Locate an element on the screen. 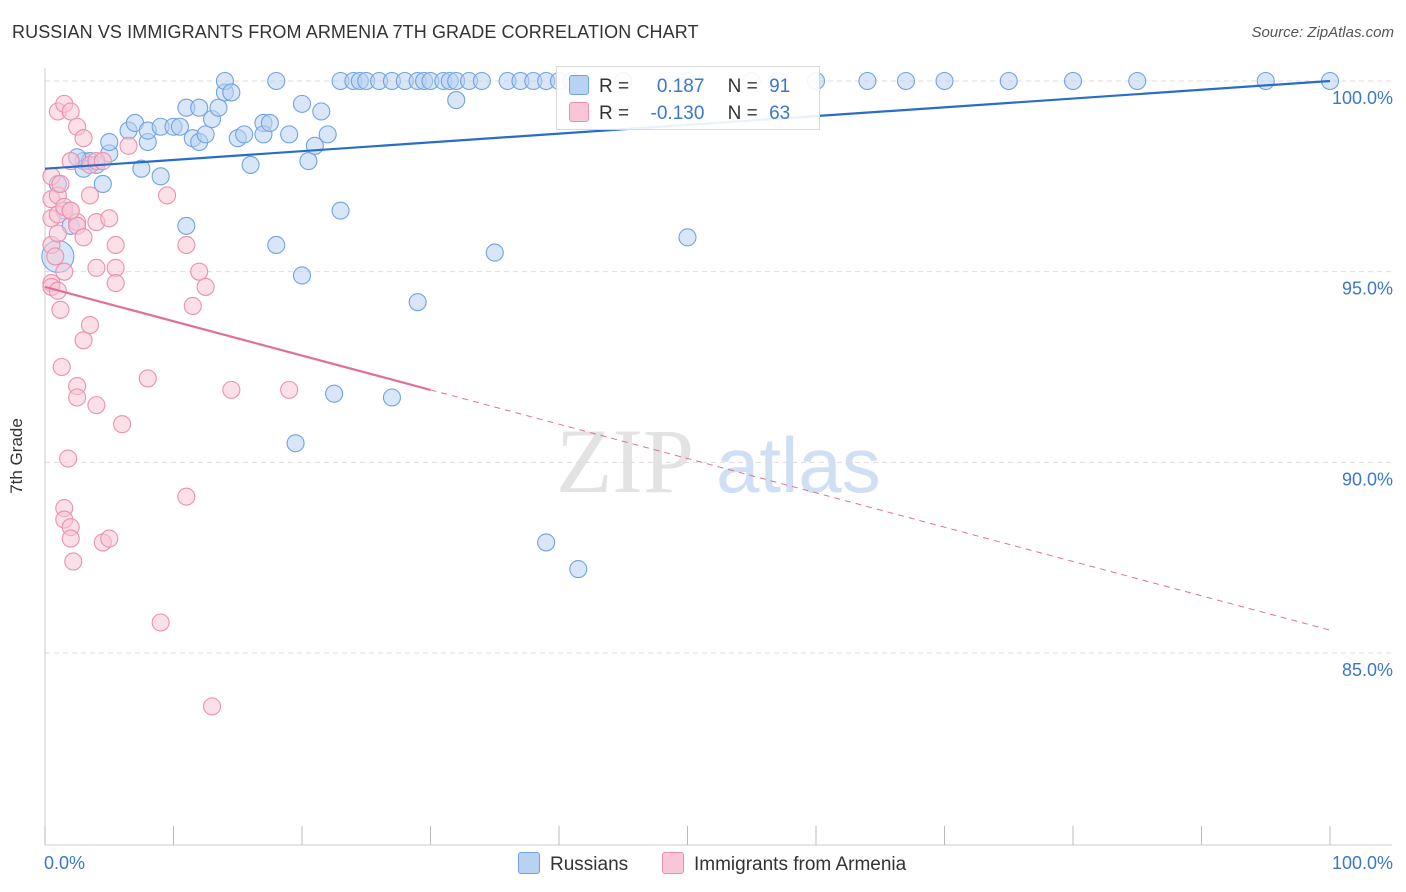 The height and width of the screenshot is (892, 1406). legend-swatch-armenia is located at coordinates (673, 863).